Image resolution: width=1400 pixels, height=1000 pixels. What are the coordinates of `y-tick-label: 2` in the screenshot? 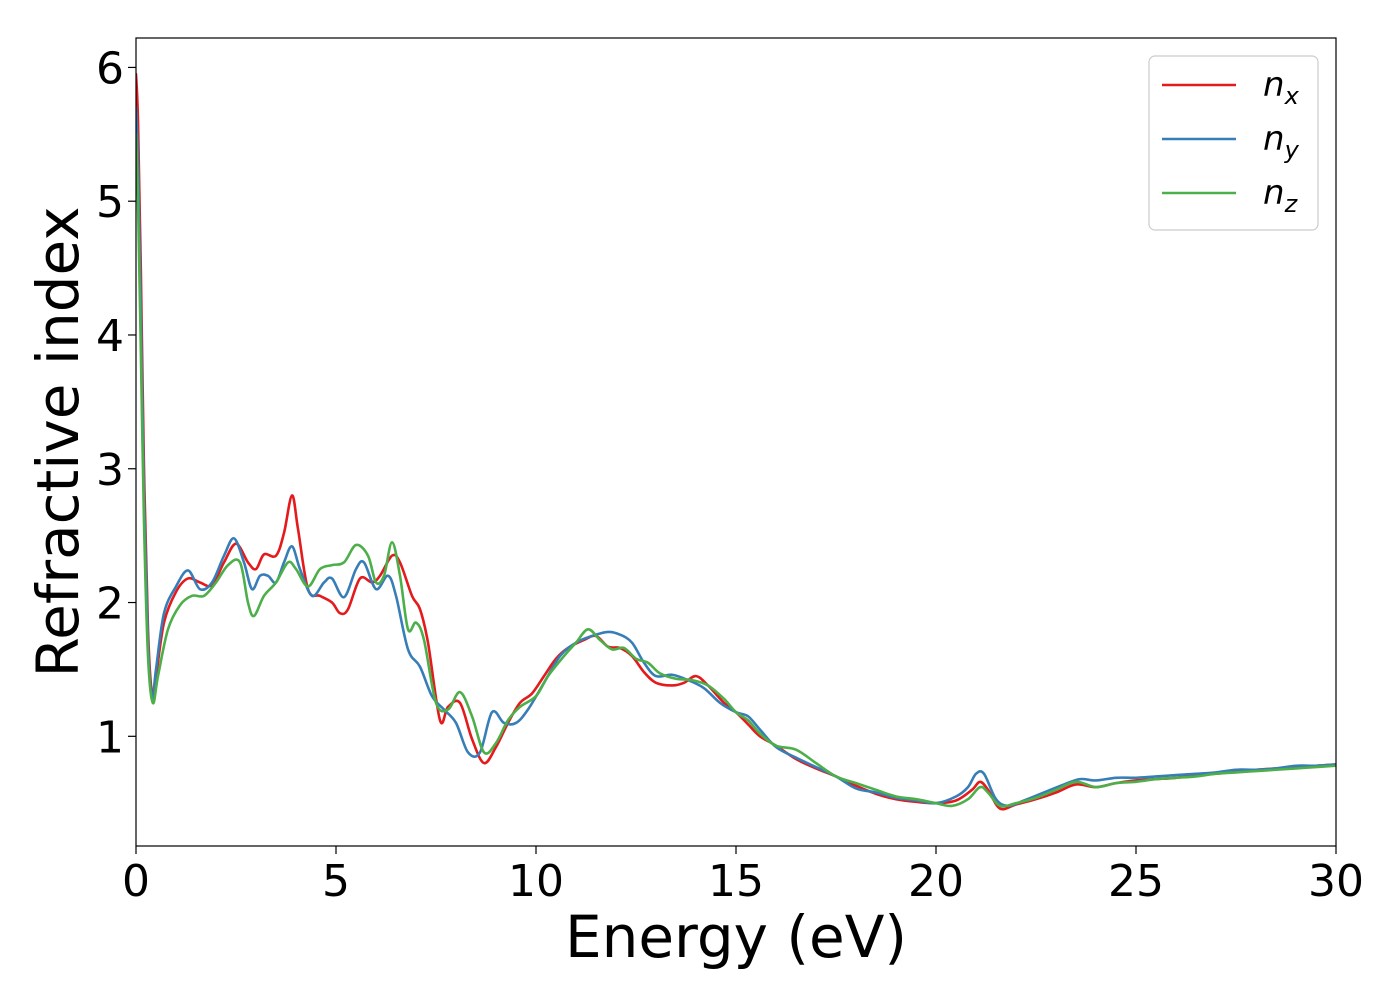 It's located at (110, 604).